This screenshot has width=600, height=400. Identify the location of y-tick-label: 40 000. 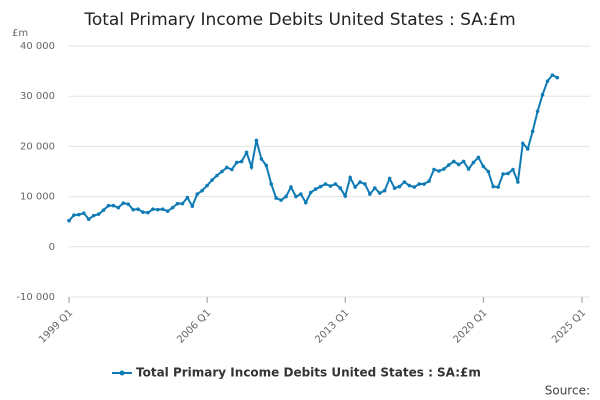
(37, 46).